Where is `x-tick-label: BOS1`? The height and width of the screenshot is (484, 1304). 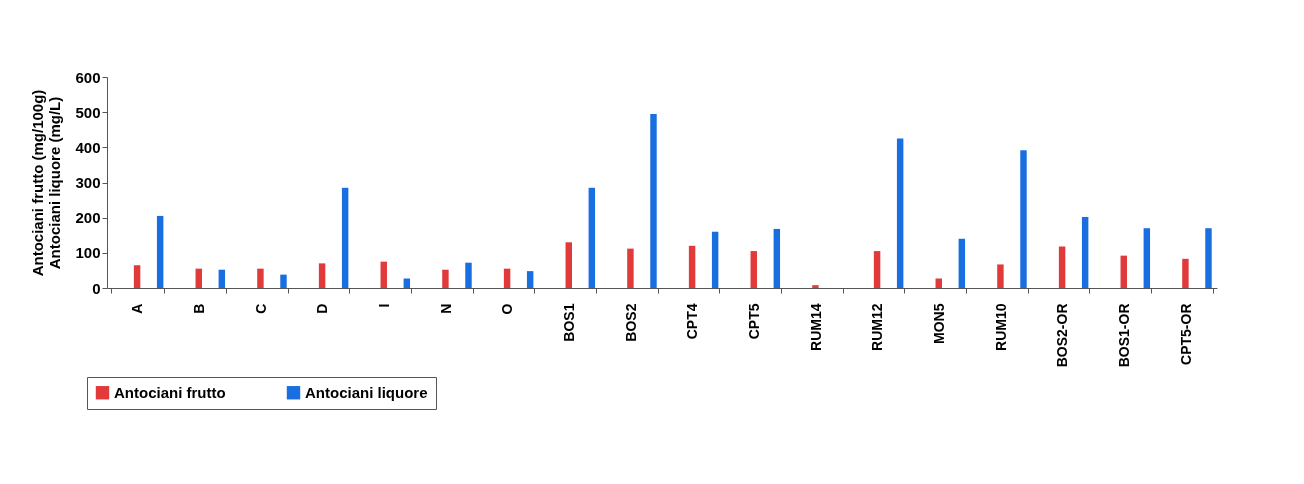
x-tick-label: BOS1 is located at coordinates (569, 322).